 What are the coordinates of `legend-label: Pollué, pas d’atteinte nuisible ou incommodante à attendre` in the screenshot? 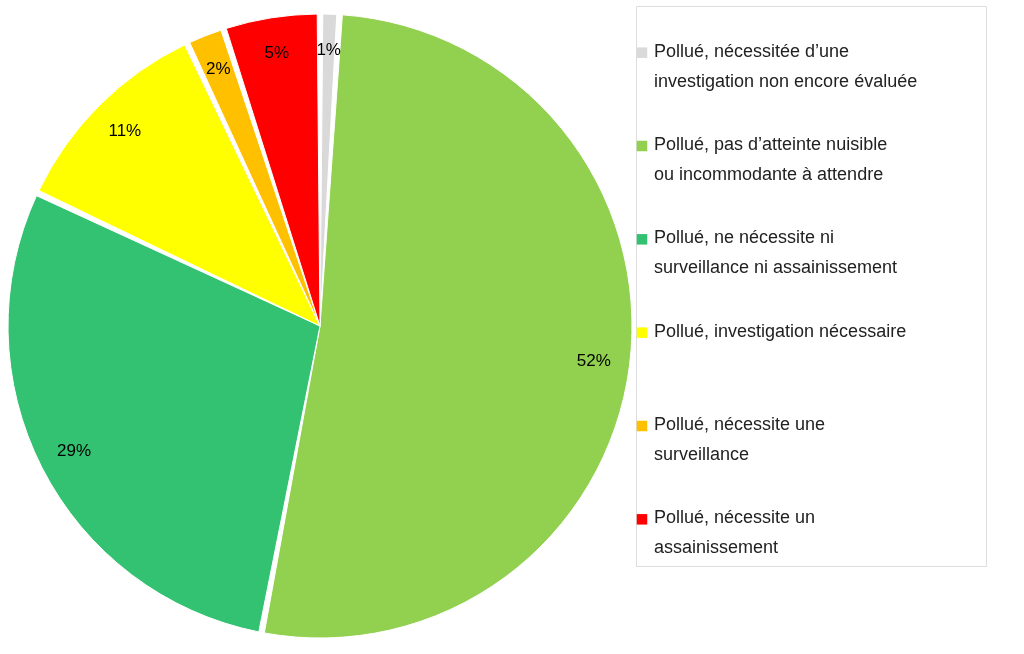 It's located at (771, 159).